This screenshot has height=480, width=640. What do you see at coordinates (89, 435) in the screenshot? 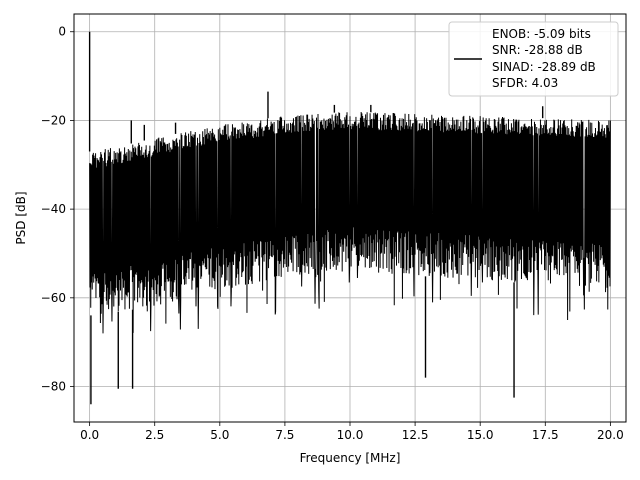
I see `x-tick-label: 0.0` at bounding box center [89, 435].